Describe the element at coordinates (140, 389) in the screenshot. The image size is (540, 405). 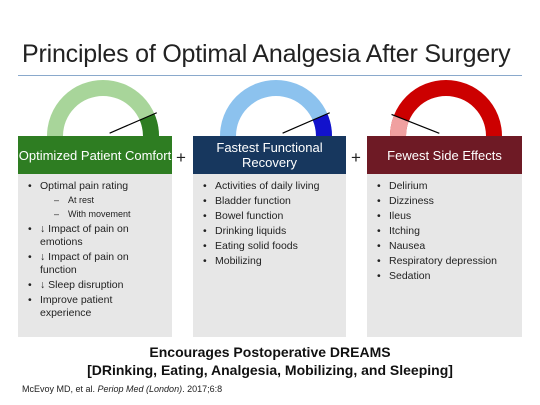
I see `citation-journal: Periop Med (London)` at that location.